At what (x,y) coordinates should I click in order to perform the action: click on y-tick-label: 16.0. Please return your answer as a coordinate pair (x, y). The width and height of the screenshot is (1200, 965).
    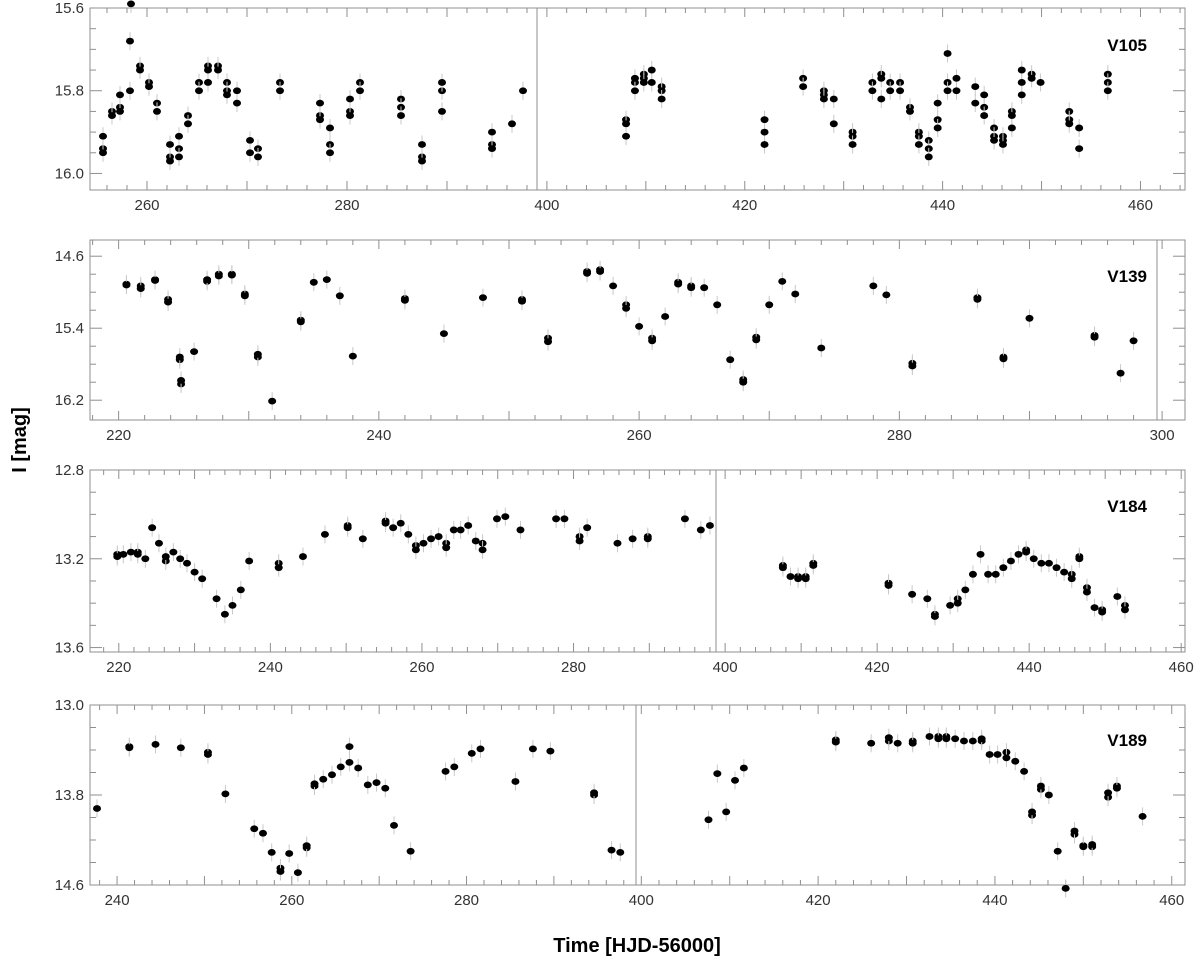
    Looking at the image, I should click on (69, 173).